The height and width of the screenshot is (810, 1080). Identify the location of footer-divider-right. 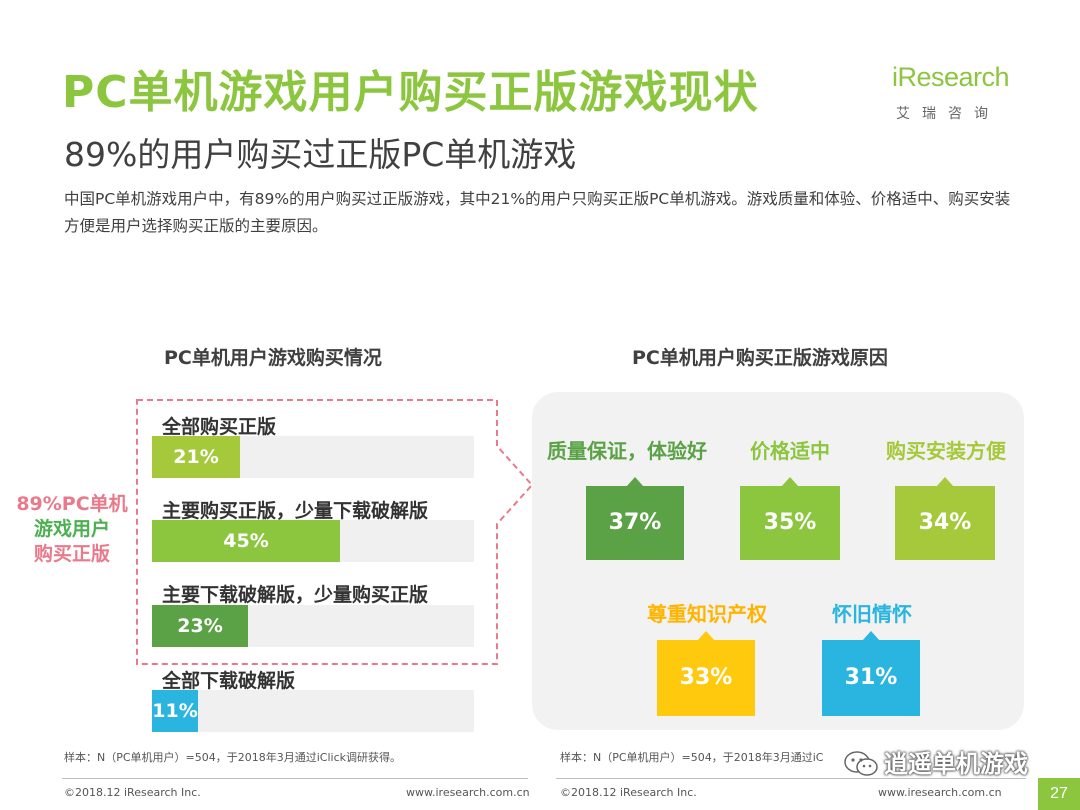
(791, 778).